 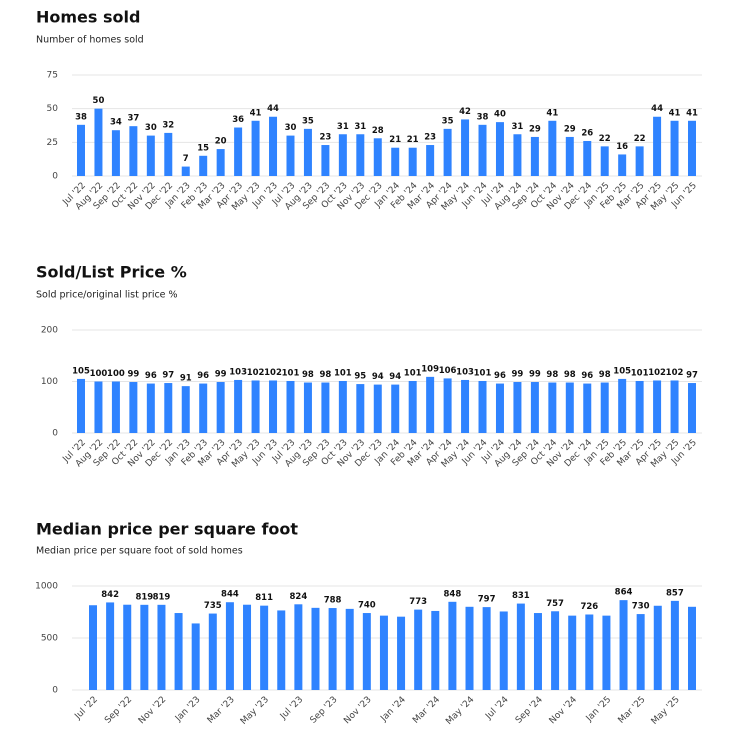 What do you see at coordinates (497, 709) in the screenshot?
I see `x-tick-label: Jul '24` at bounding box center [497, 709].